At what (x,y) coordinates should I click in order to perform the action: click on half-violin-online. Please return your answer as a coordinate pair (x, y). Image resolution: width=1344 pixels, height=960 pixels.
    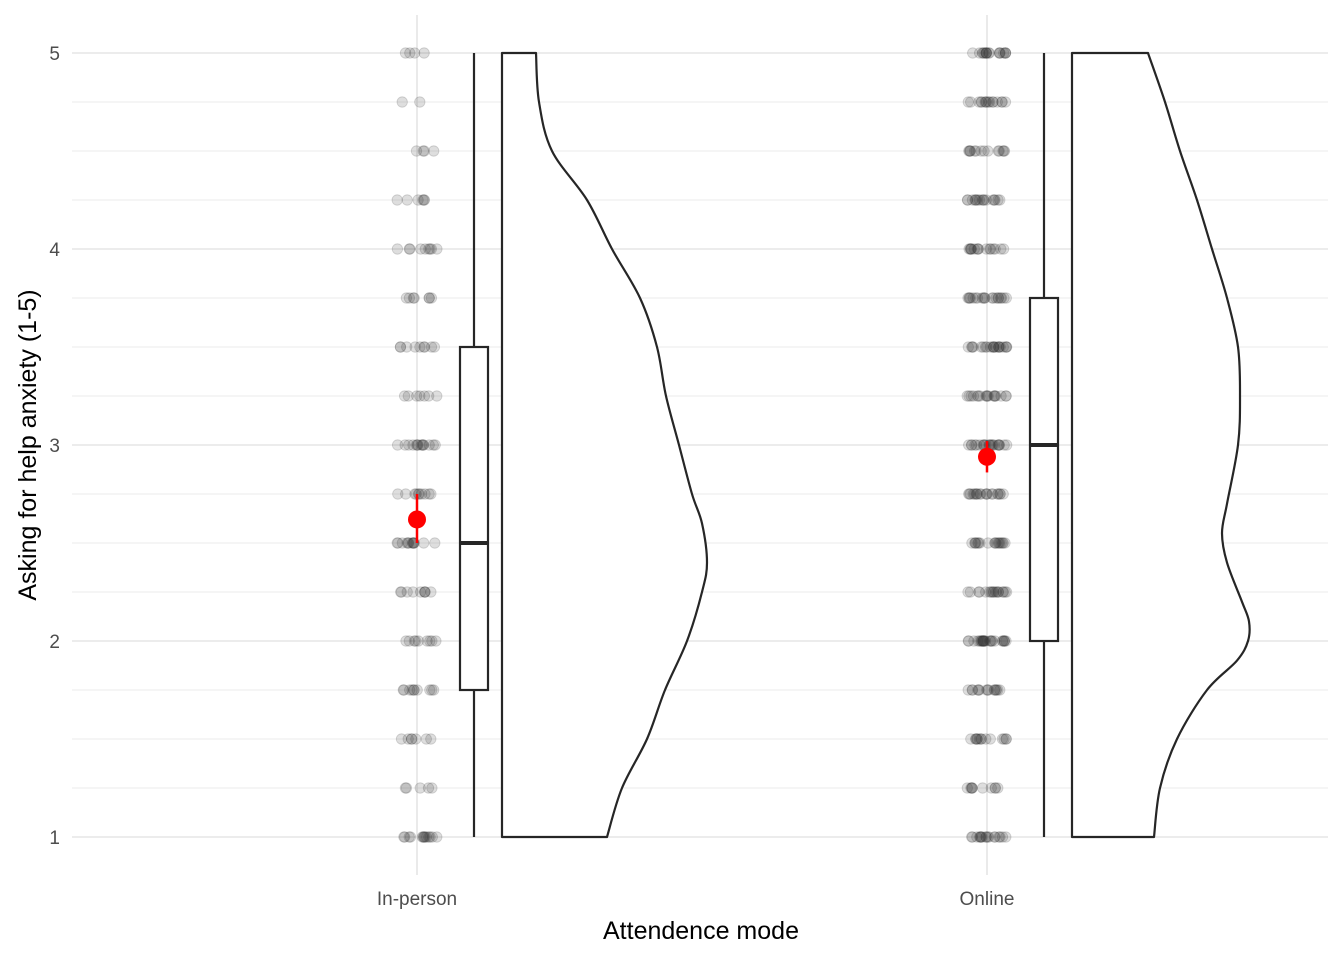
    Looking at the image, I should click on (1160, 445).